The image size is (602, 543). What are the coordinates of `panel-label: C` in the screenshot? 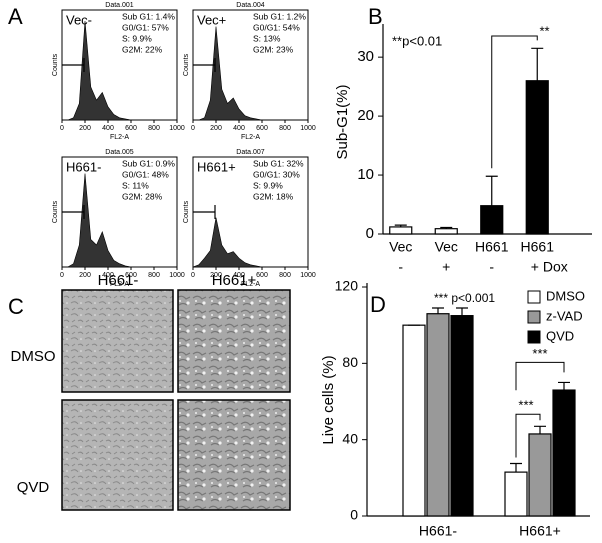 It's located at (16, 306).